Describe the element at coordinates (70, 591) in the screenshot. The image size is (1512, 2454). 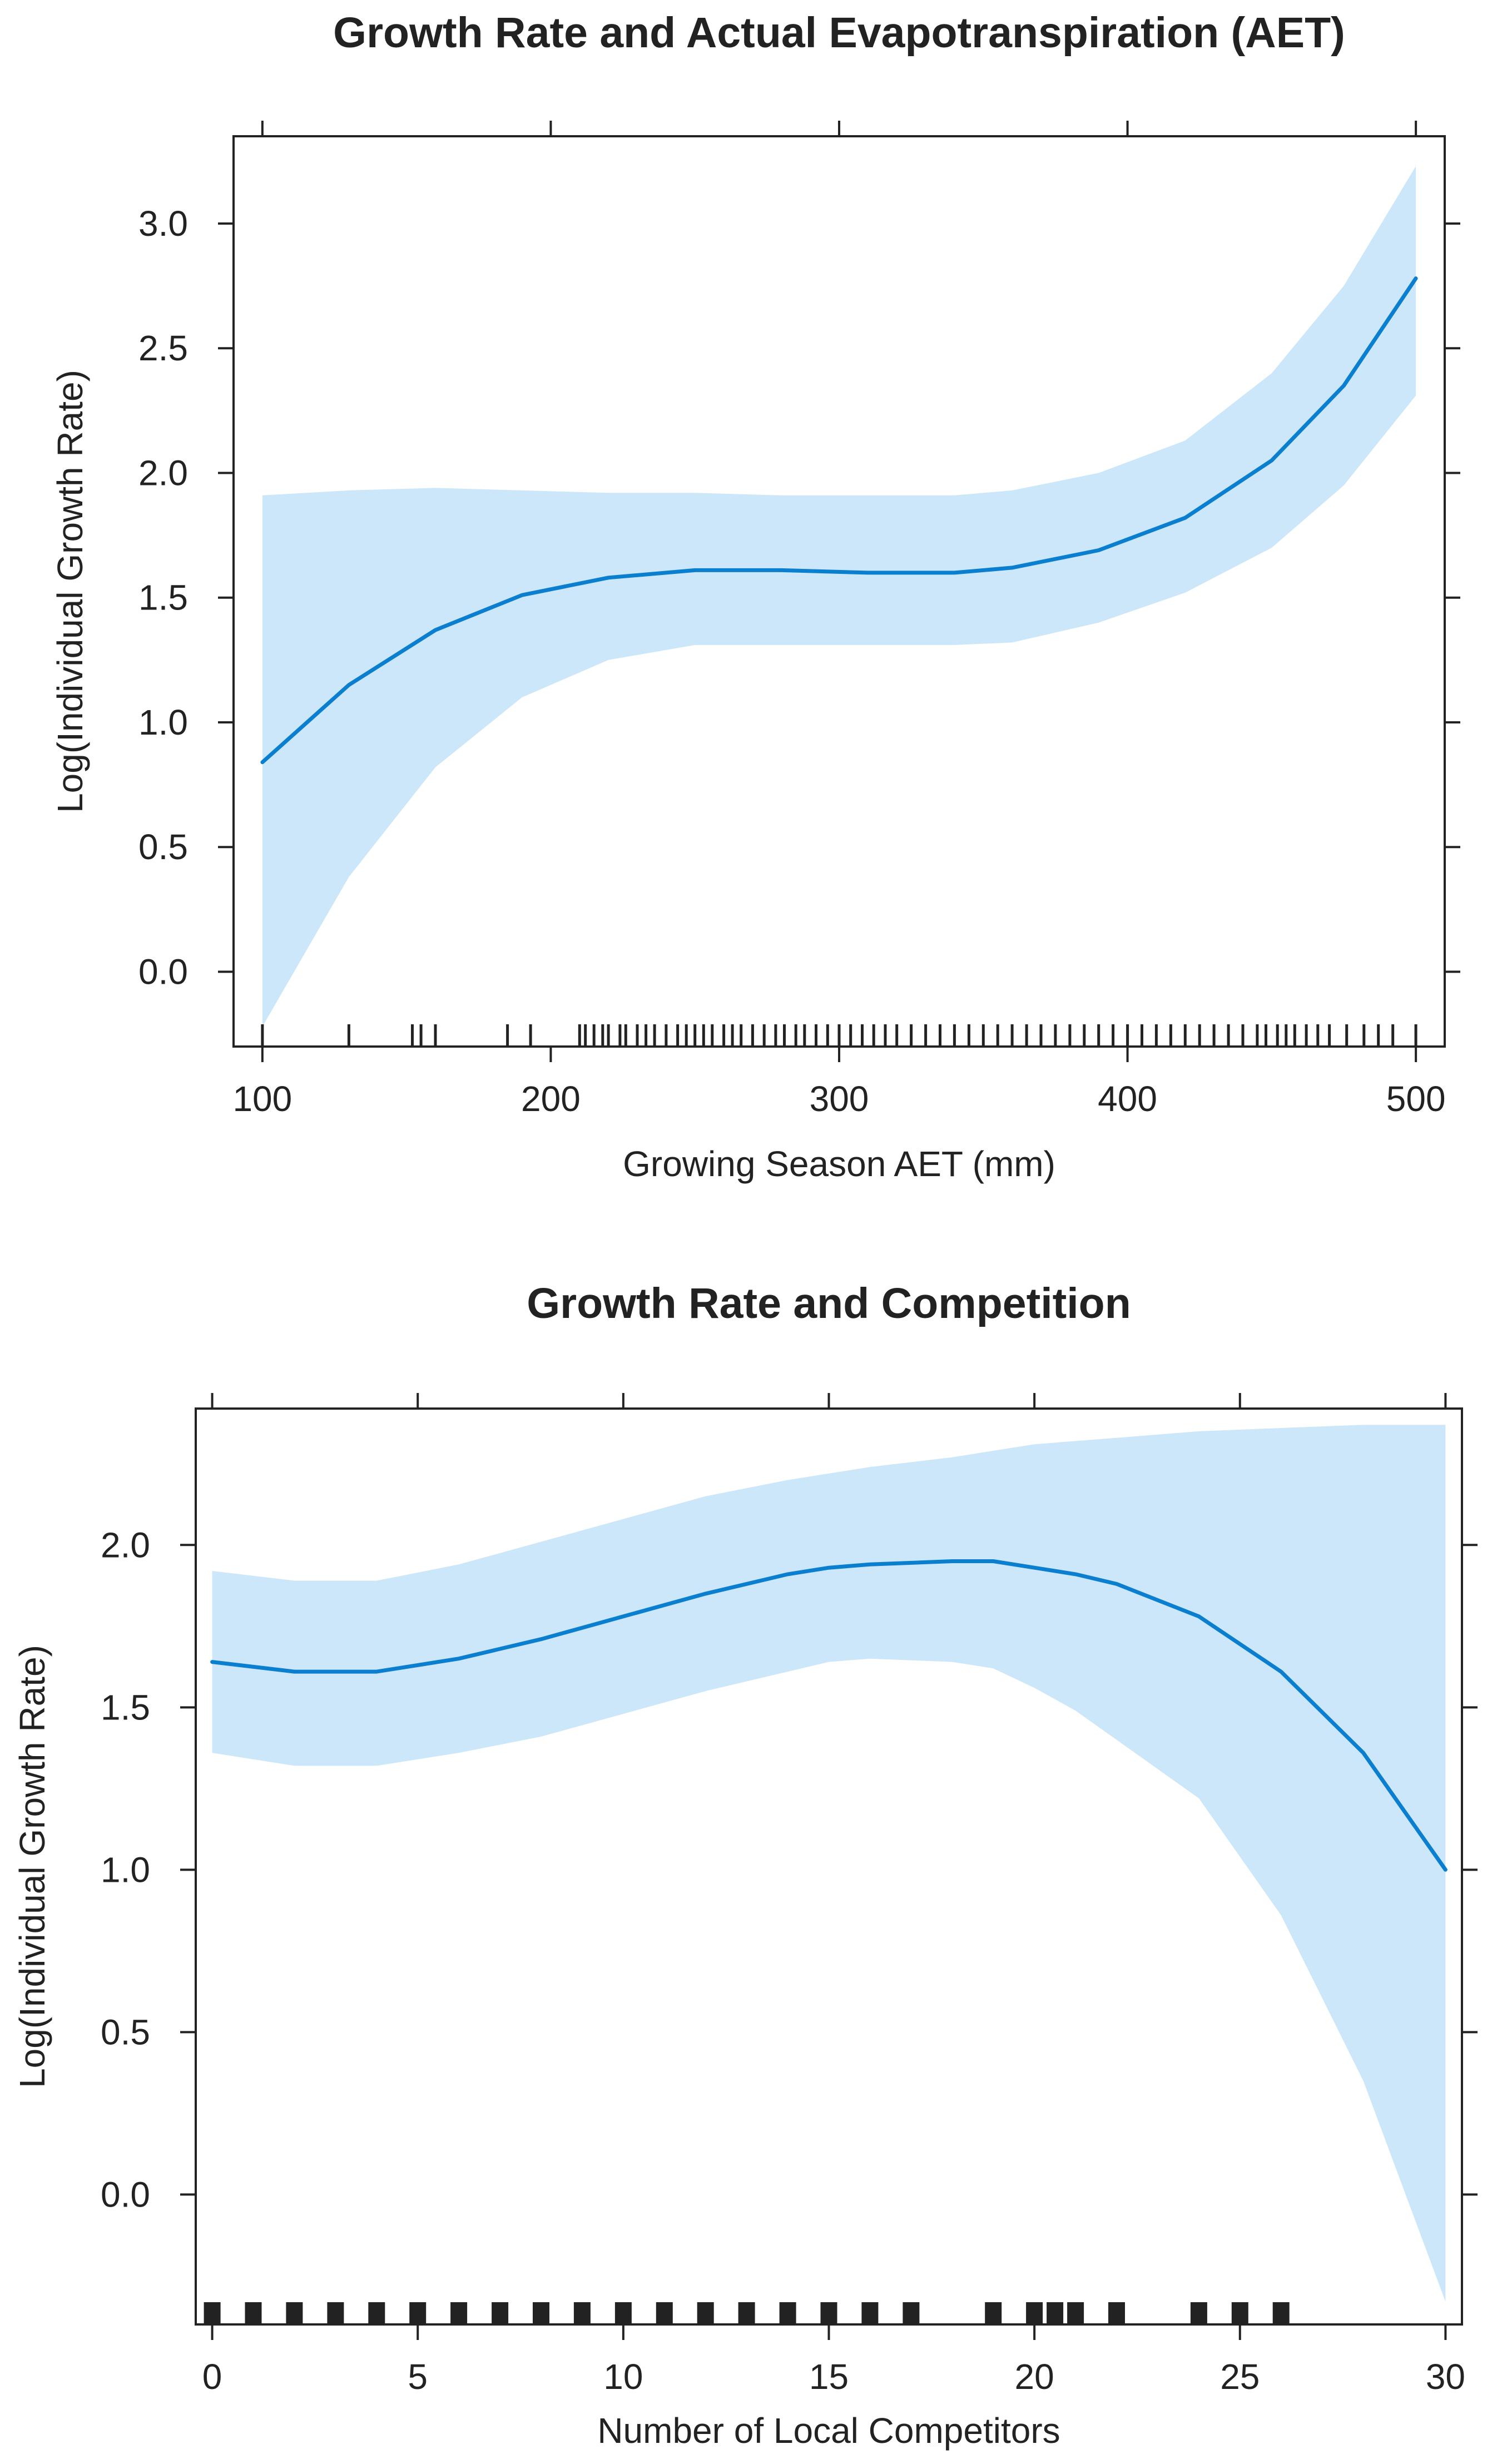
I see `y-axis-label: Log(Individual Growth Rate)` at that location.